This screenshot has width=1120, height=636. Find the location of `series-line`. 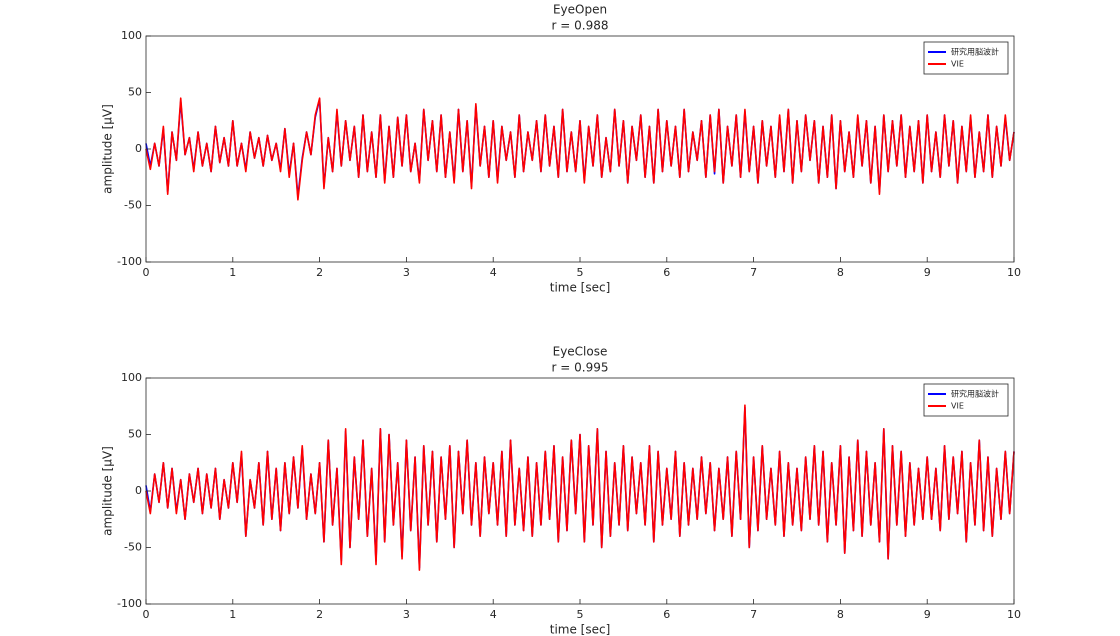

series-line is located at coordinates (580, 149).